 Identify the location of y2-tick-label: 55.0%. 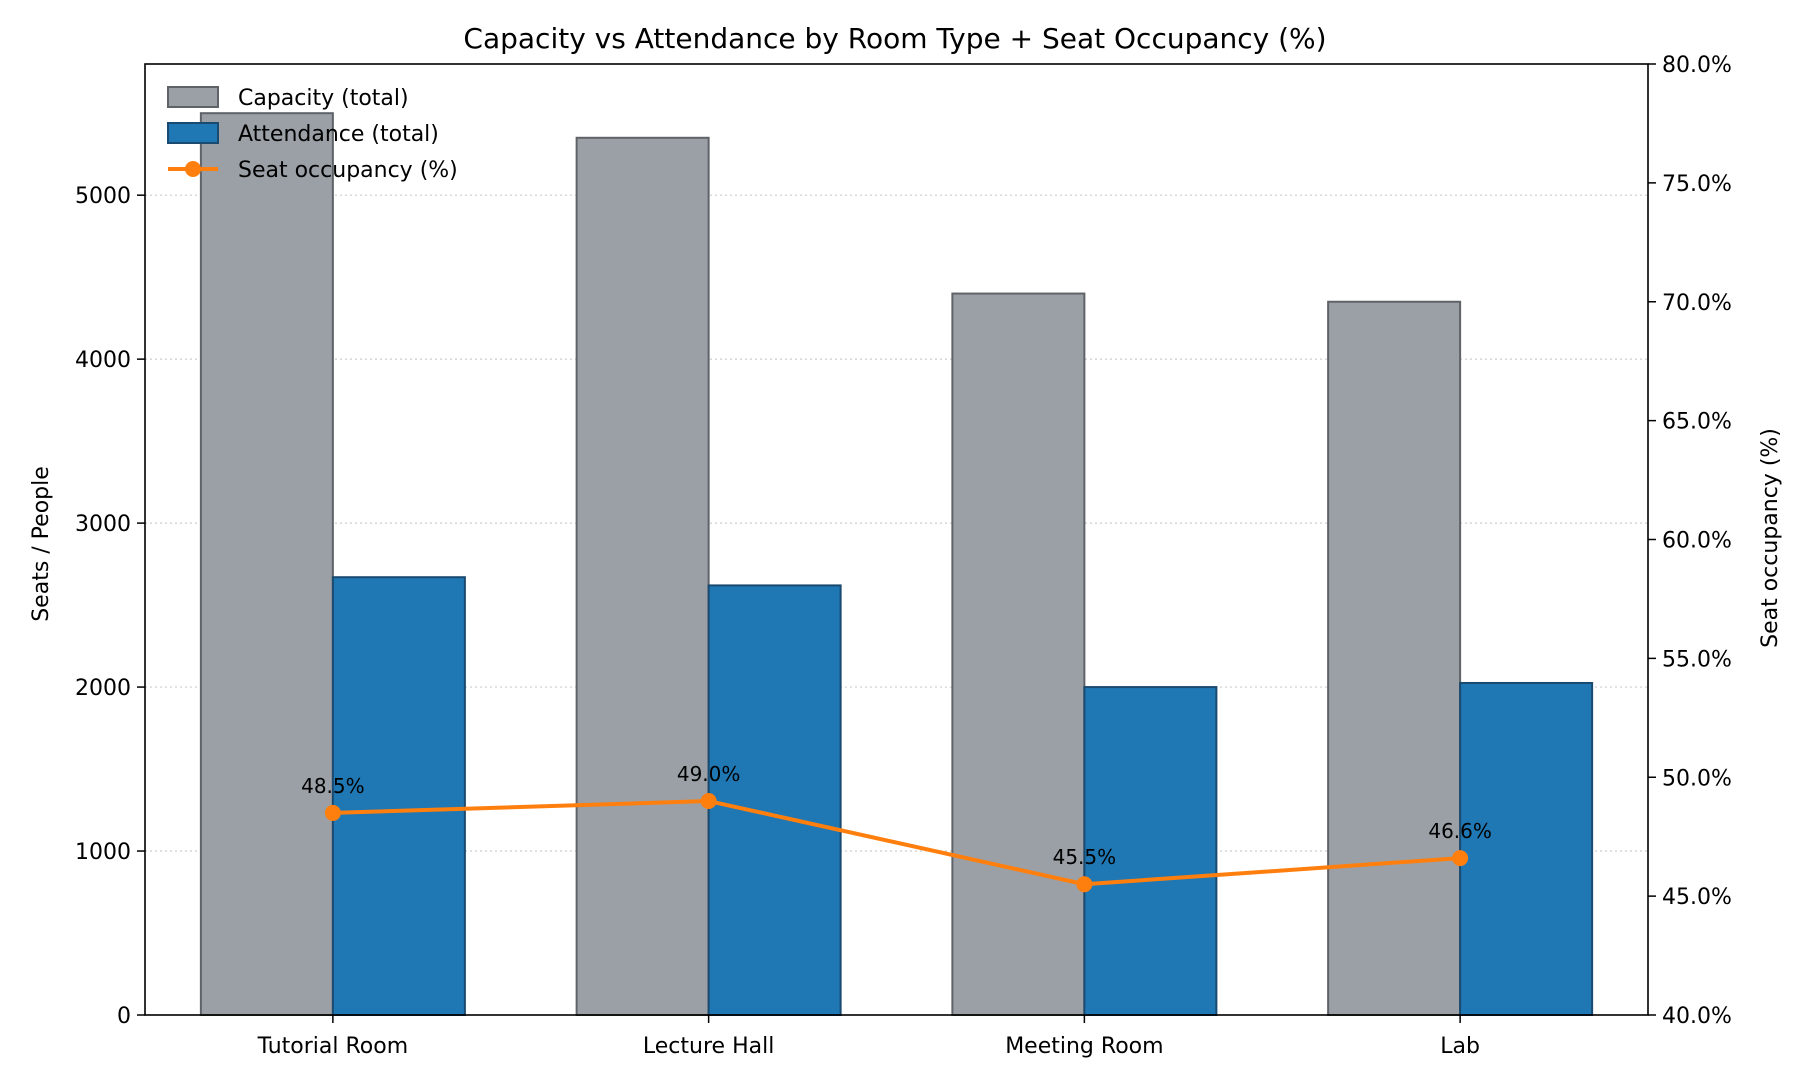
(1697, 659).